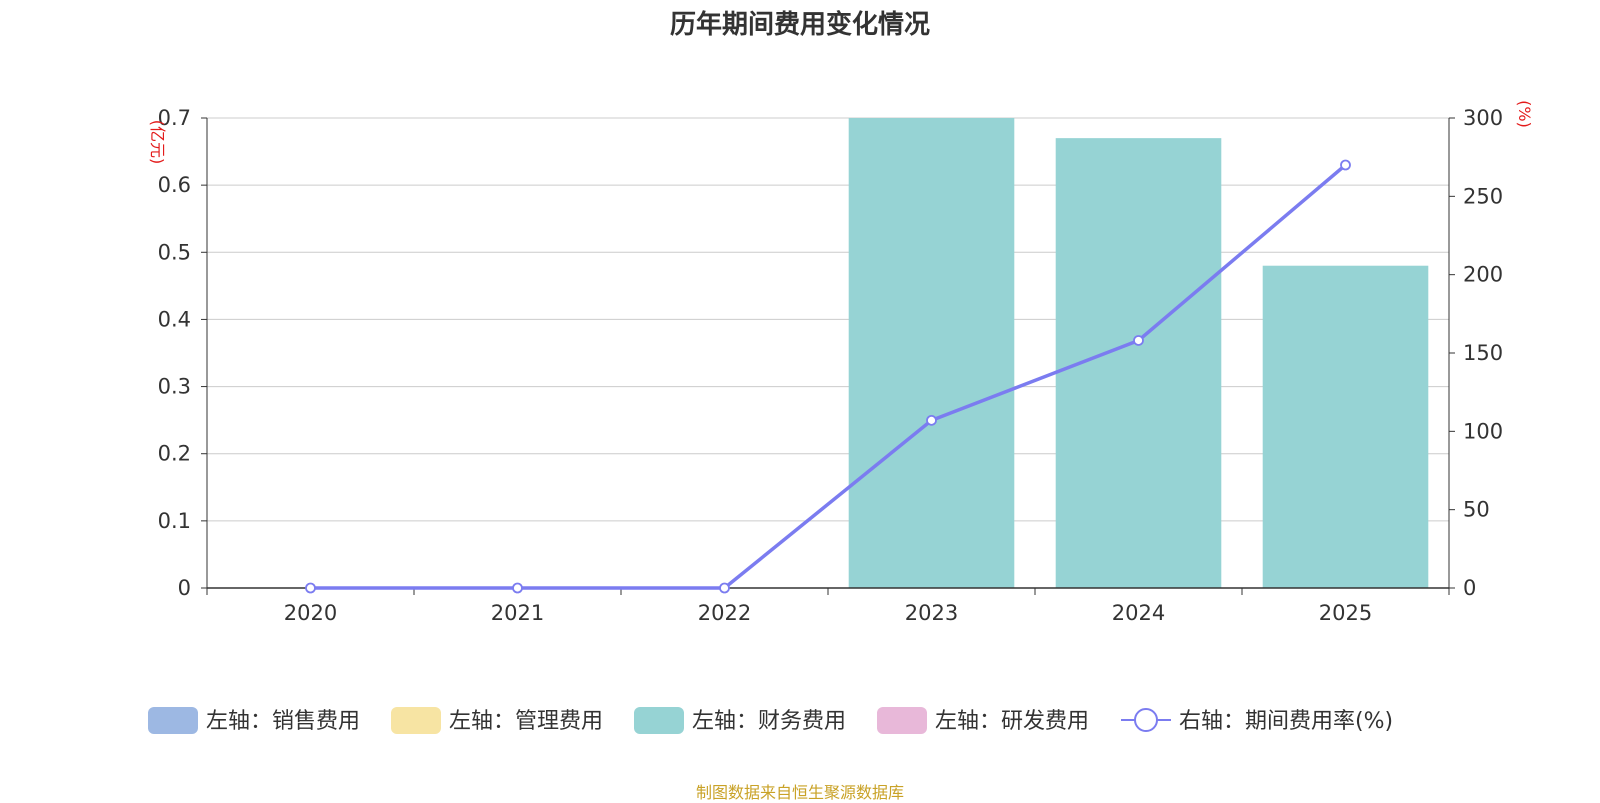 The image size is (1600, 803). What do you see at coordinates (526, 721) in the screenshot?
I see `legend-label: 左轴：管理费用` at bounding box center [526, 721].